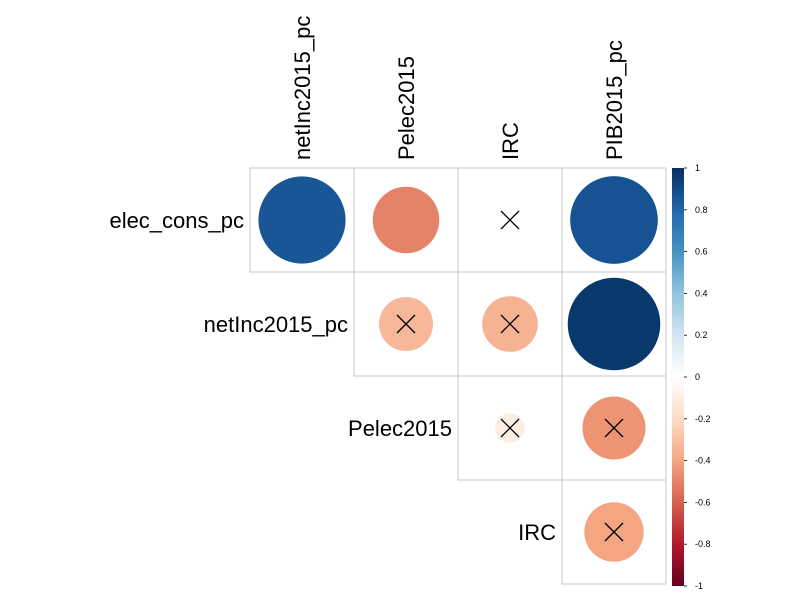 The image size is (800, 600). What do you see at coordinates (701, 335) in the screenshot?
I see `colorbar-tick-label: 0.2` at bounding box center [701, 335].